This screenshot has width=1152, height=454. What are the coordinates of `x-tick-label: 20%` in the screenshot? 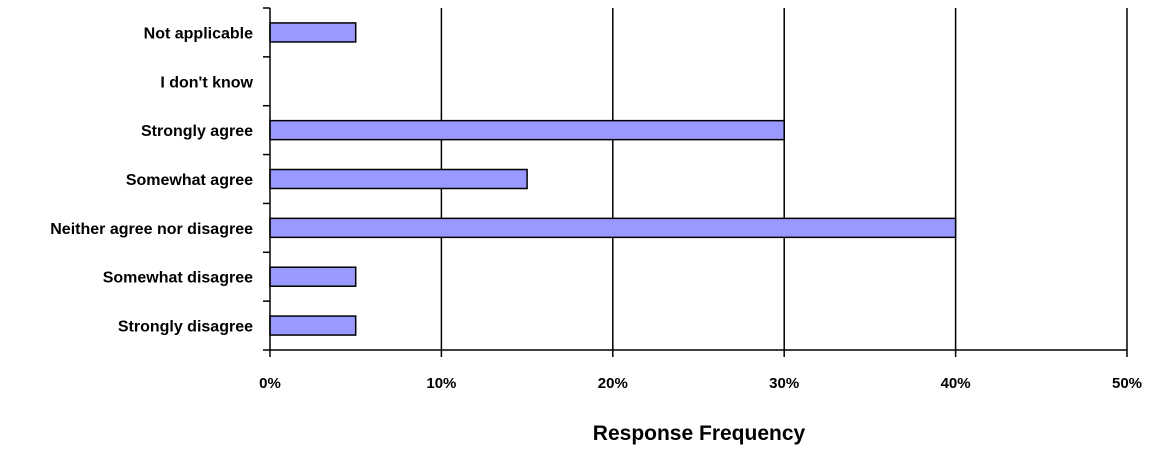 It's located at (613, 383).